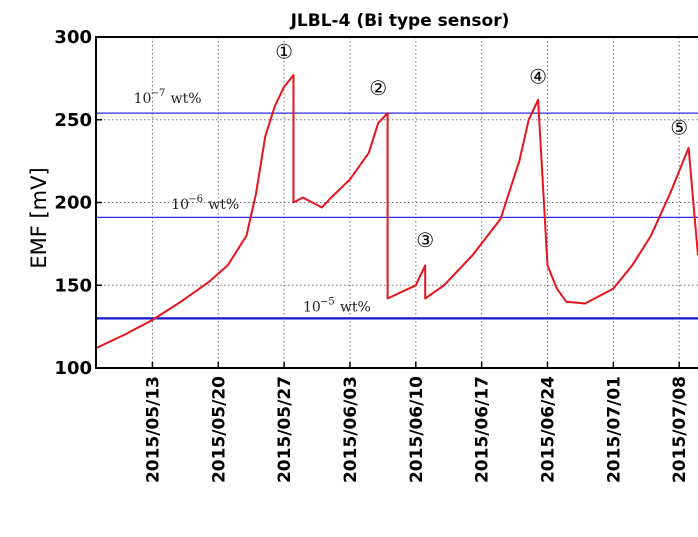 The width and height of the screenshot is (698, 537). Describe the element at coordinates (327, 302) in the screenshot. I see `reference-line-label-exponent: −5` at that location.